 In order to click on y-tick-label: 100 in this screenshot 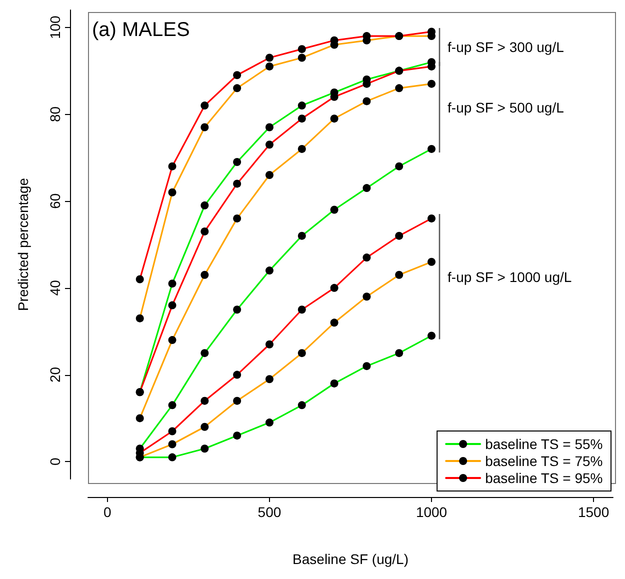, I will do `click(55, 27)`.